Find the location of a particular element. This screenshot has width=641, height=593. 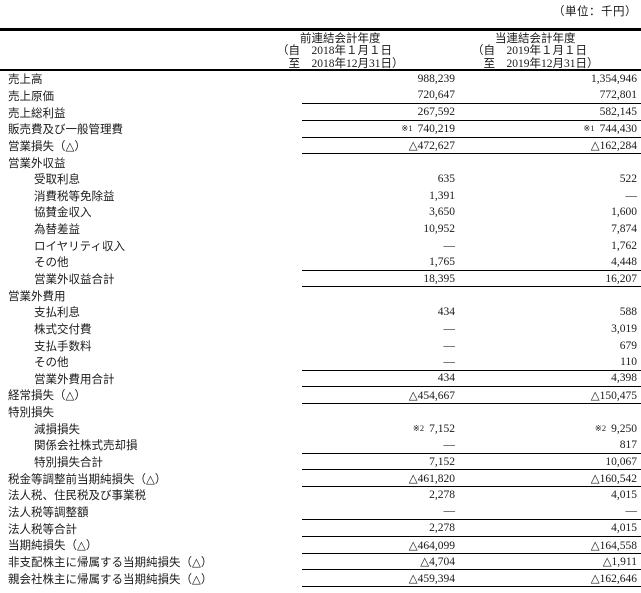

cell-value: 582,145 is located at coordinates (618, 112).